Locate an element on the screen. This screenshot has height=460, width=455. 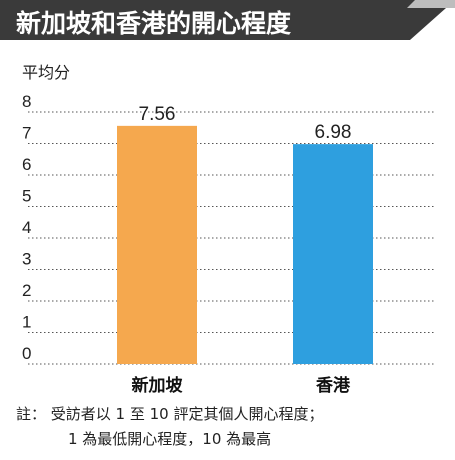
y-tick-label-6: 6 is located at coordinates (26, 164).